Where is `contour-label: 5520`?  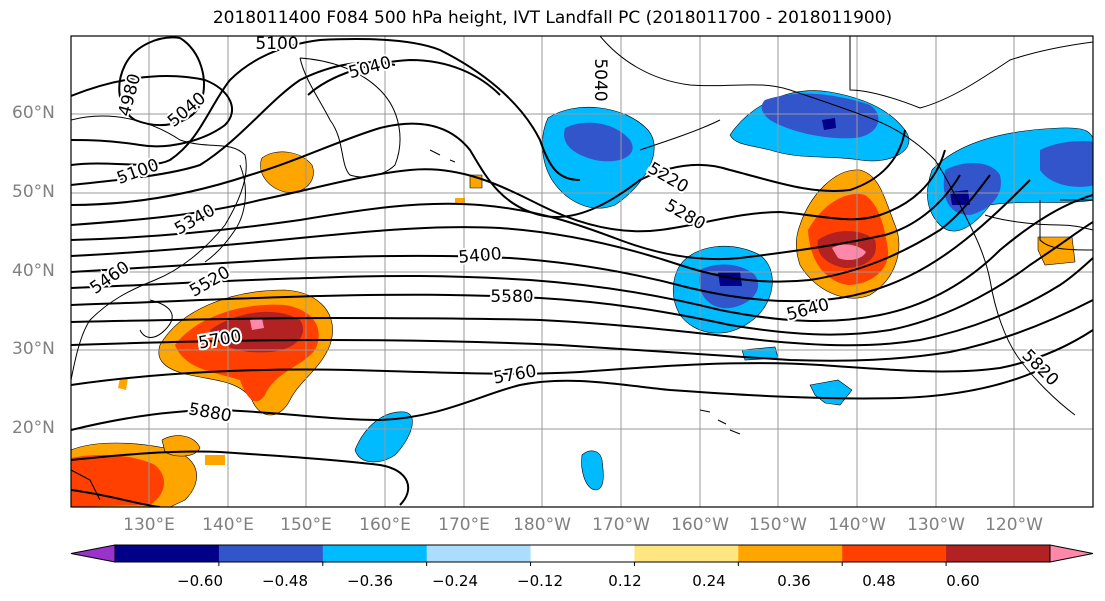 contour-label: 5520 is located at coordinates (209, 282).